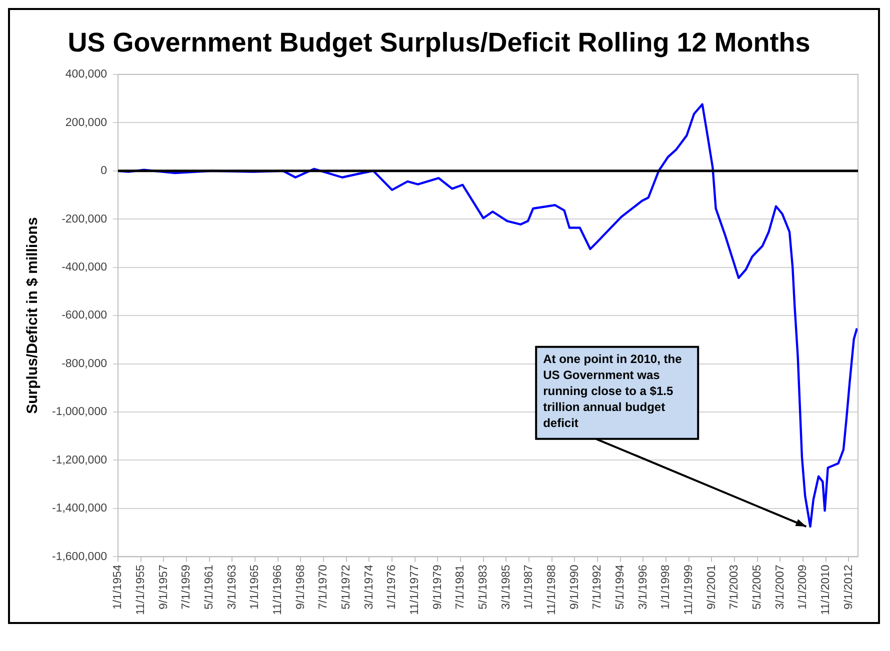 Image resolution: width=890 pixels, height=651 pixels. What do you see at coordinates (529, 587) in the screenshot?
I see `x-tick-label: 1/1/1987` at bounding box center [529, 587].